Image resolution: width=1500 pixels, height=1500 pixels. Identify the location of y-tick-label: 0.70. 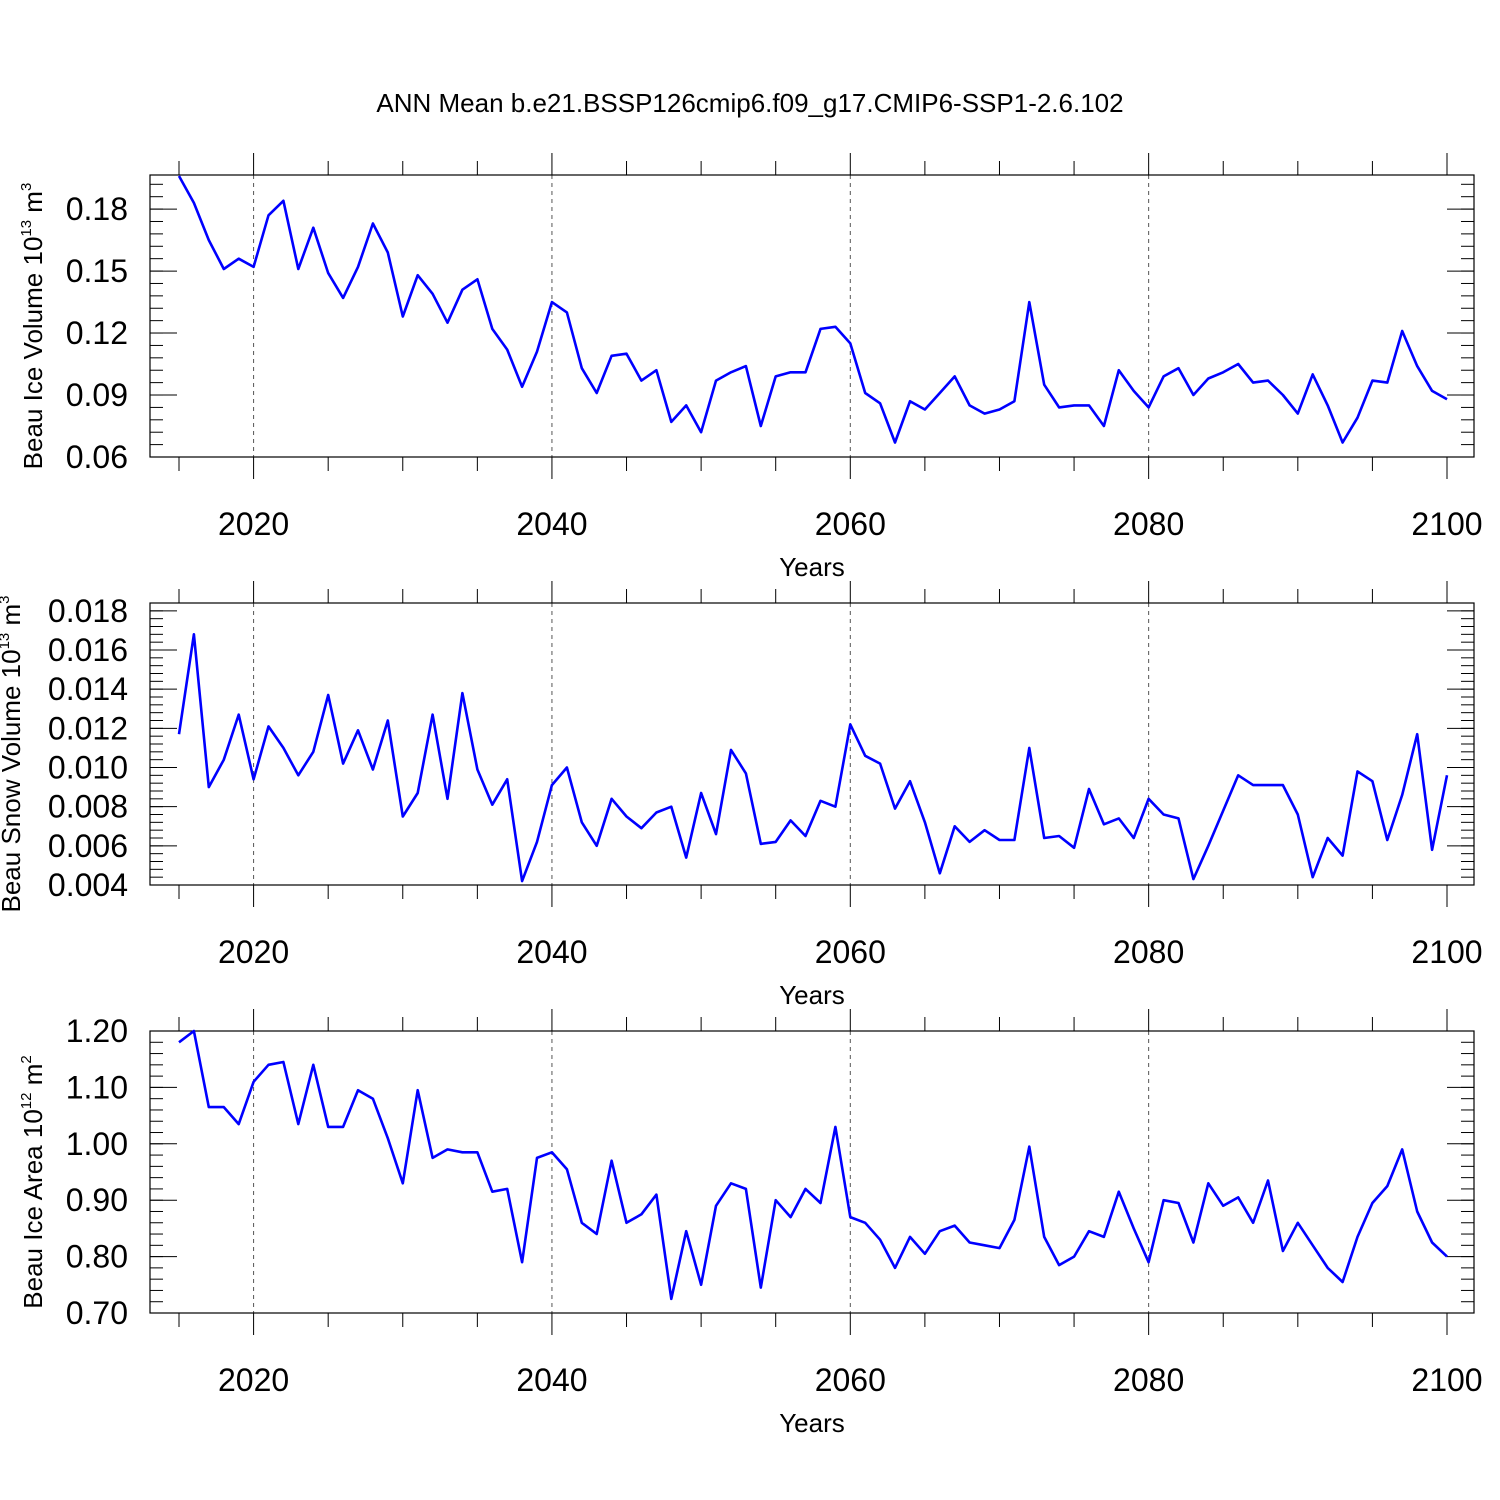
(97, 1313).